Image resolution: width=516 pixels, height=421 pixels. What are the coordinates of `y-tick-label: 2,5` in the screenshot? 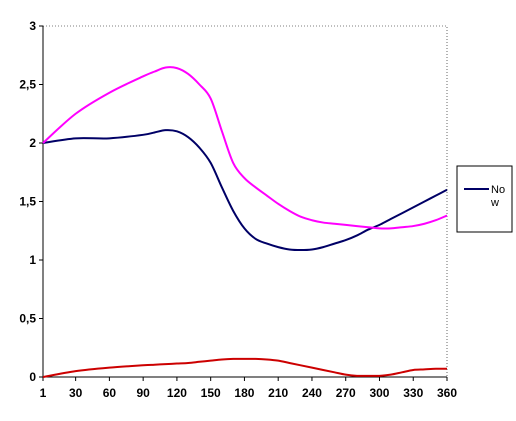 It's located at (27, 85).